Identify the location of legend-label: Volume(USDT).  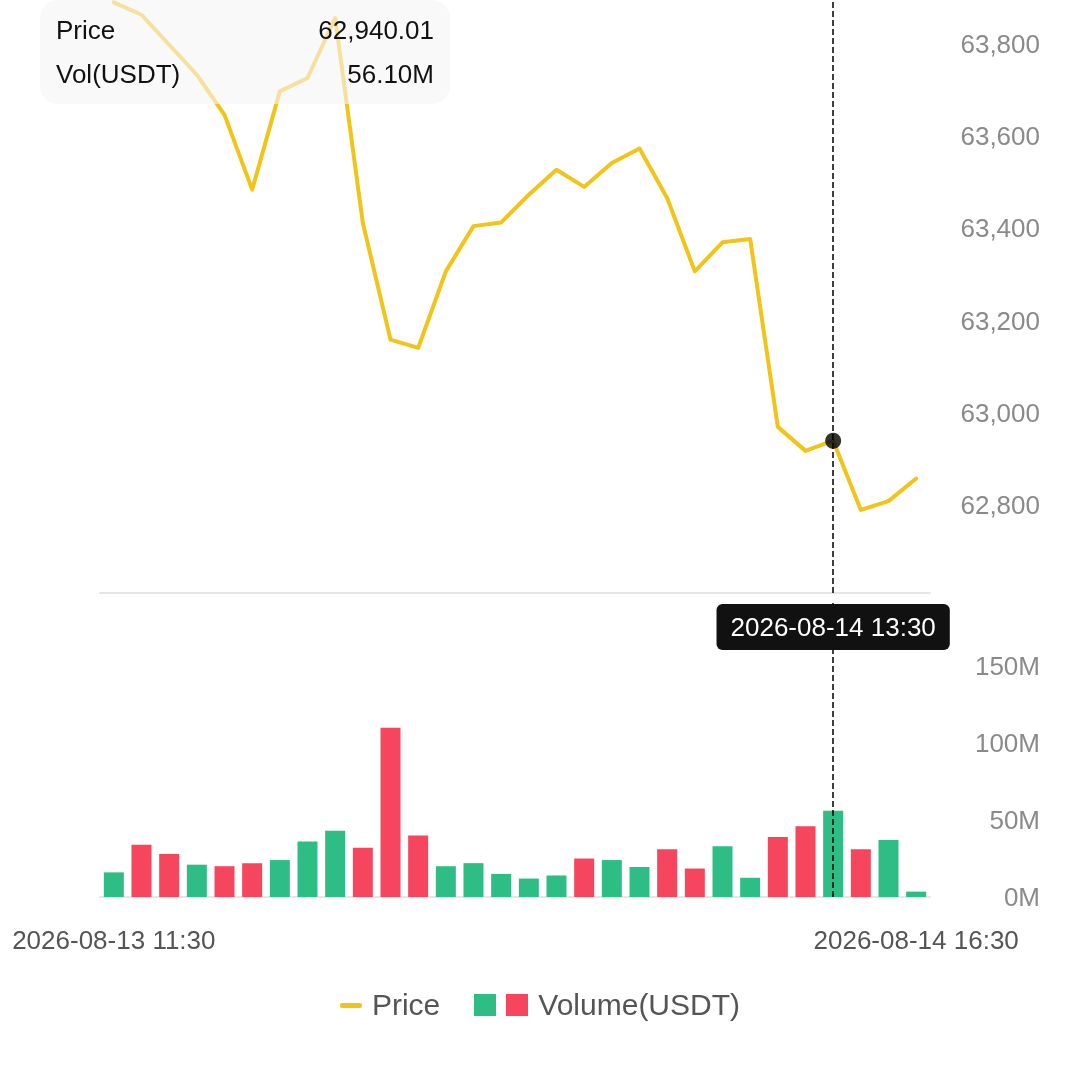
(639, 1005).